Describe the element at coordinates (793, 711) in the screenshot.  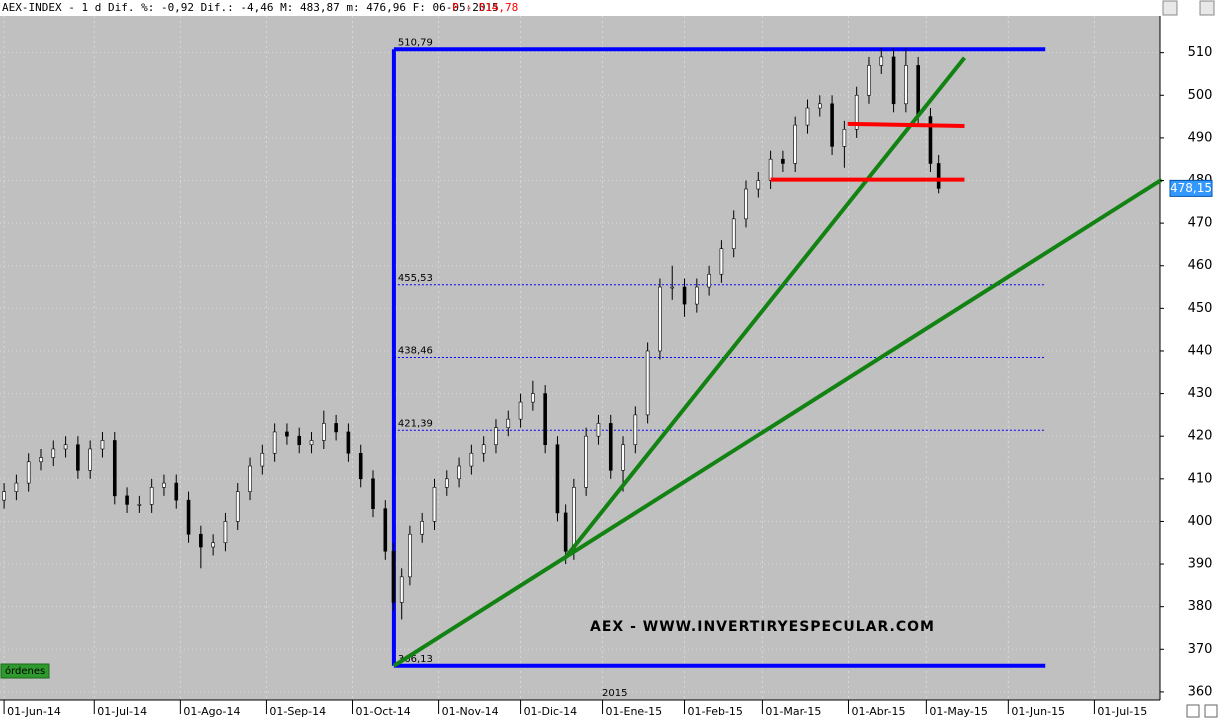
I see `x-tick-label: 01-Mar-15` at that location.